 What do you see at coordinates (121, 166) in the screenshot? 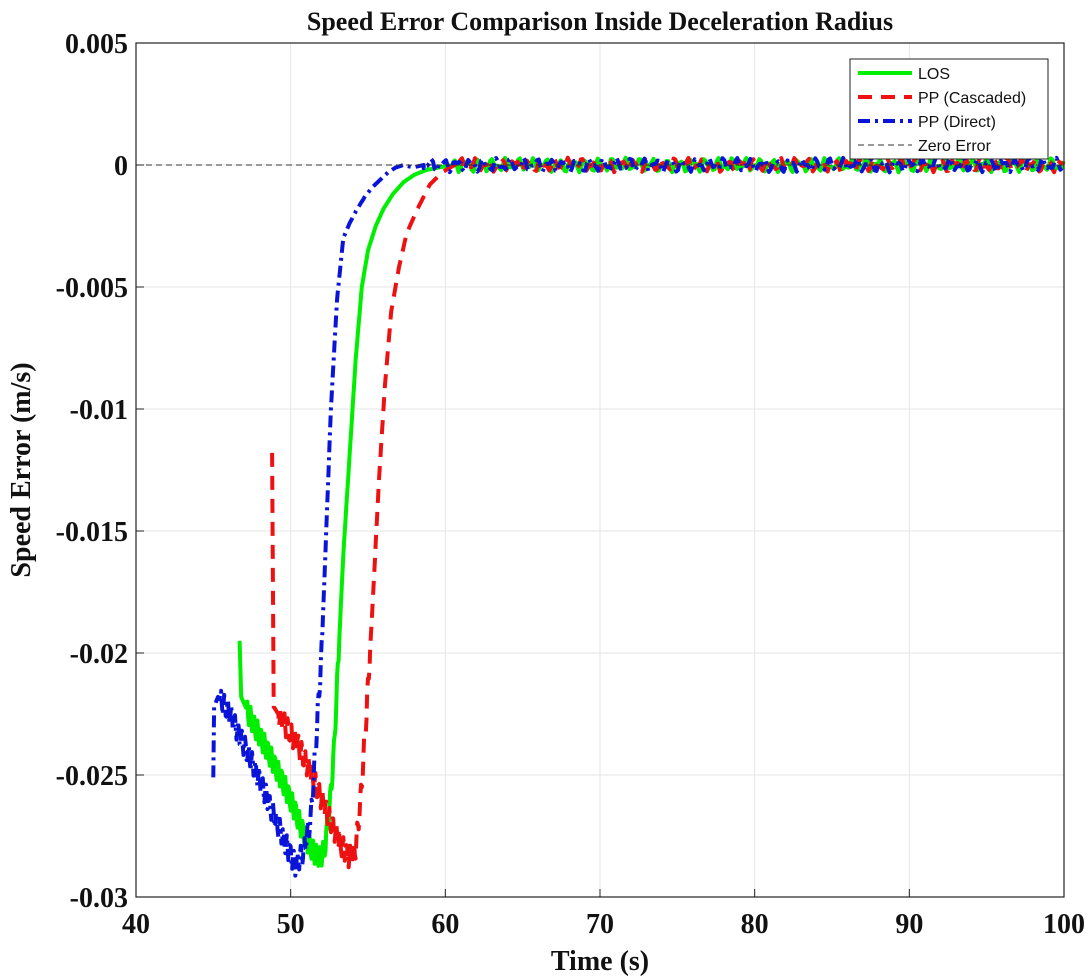
I see `y-tick-label: 0` at bounding box center [121, 166].